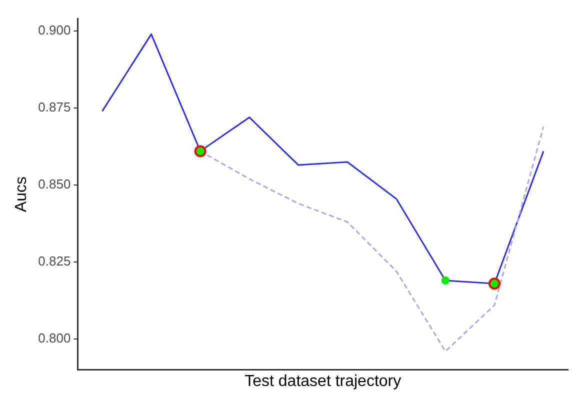 The width and height of the screenshot is (582, 401). I want to click on y-tick-label: 0.900, so click(54, 30).